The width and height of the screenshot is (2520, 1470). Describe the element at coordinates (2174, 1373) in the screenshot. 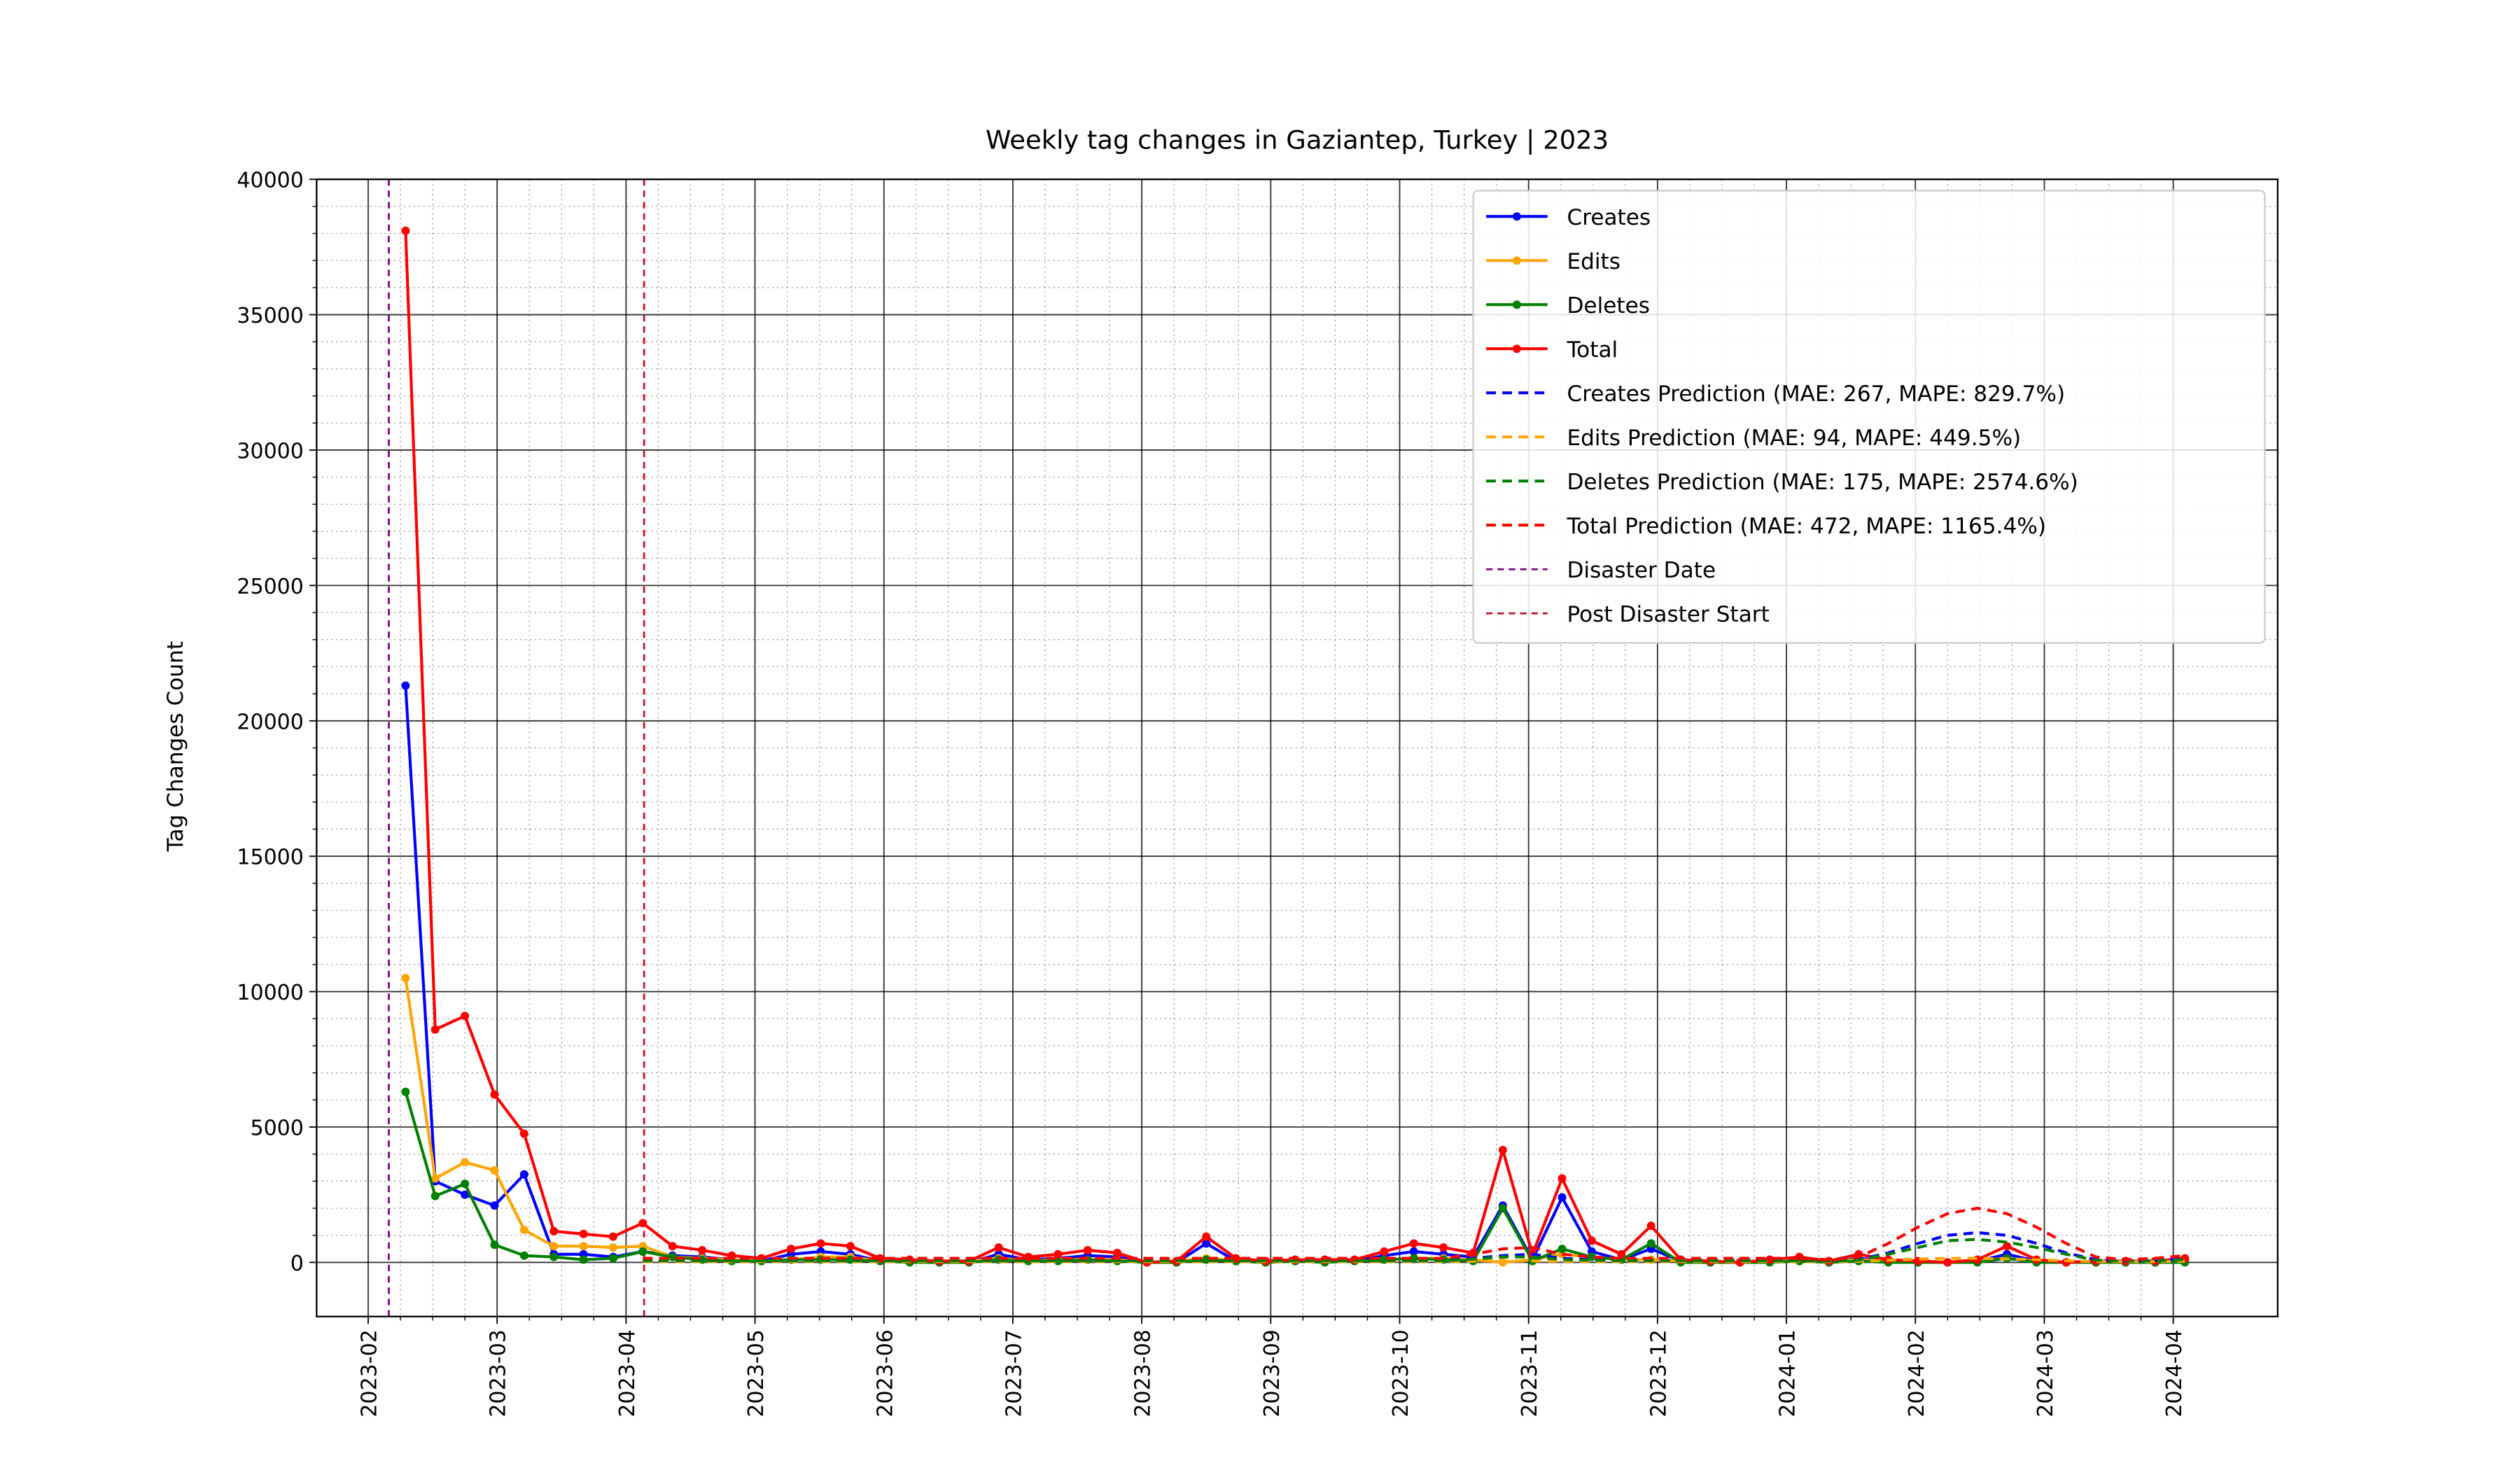

I see `x-tick-label: 2024-04` at that location.